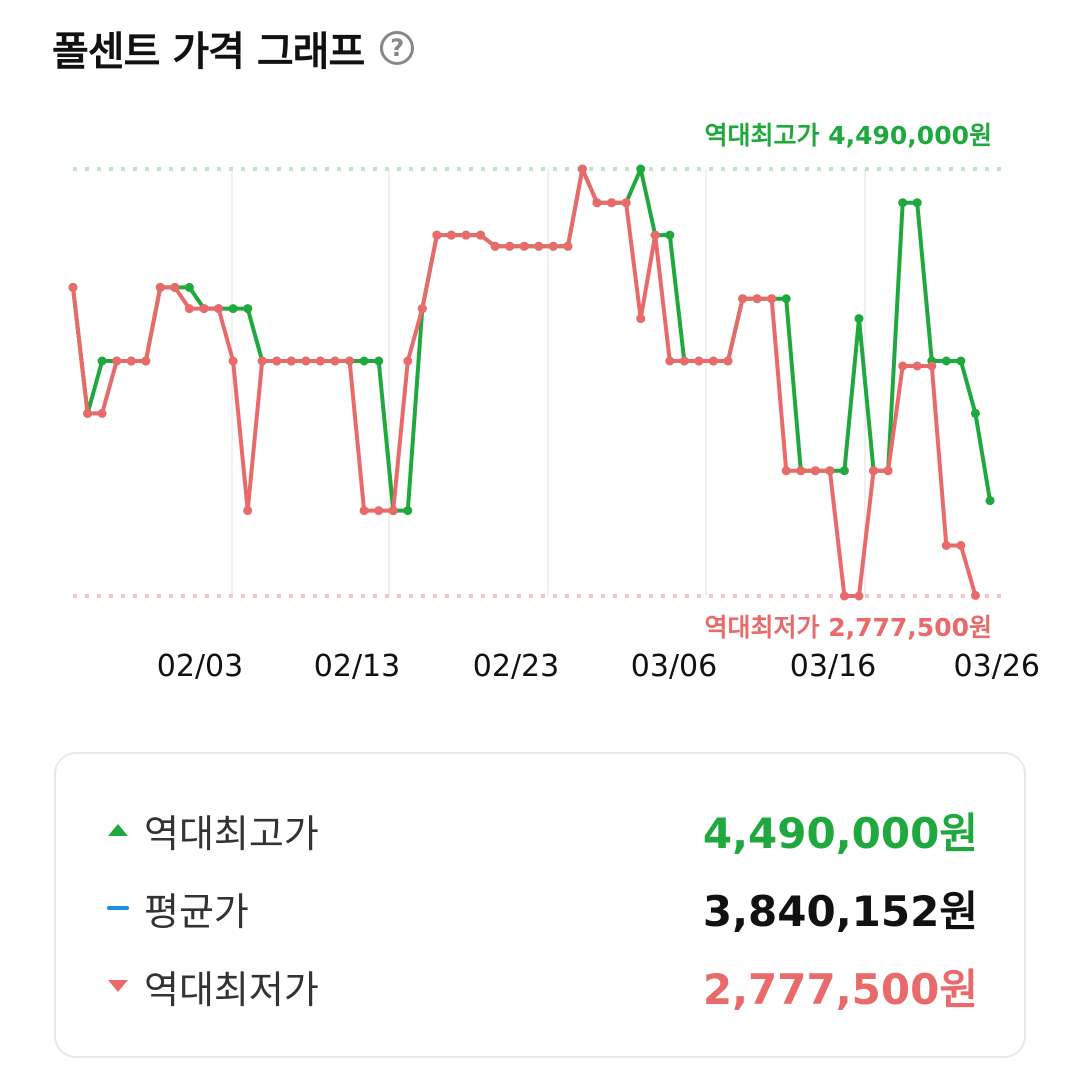  Describe the element at coordinates (118, 986) in the screenshot. I see `triangle-down-icon` at that location.